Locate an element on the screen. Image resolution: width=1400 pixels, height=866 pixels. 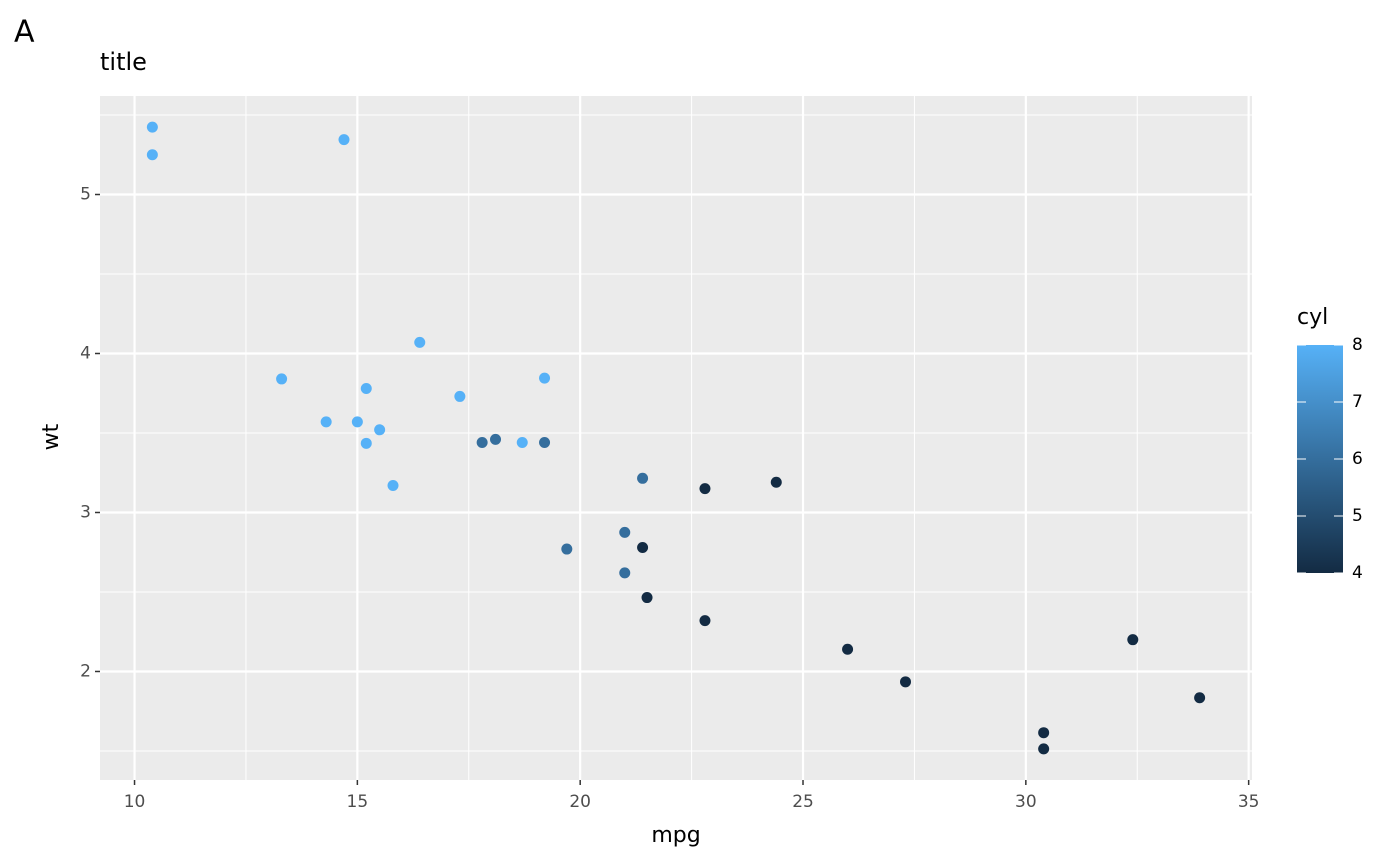
x-tick-label: 35 is located at coordinates (1249, 802).